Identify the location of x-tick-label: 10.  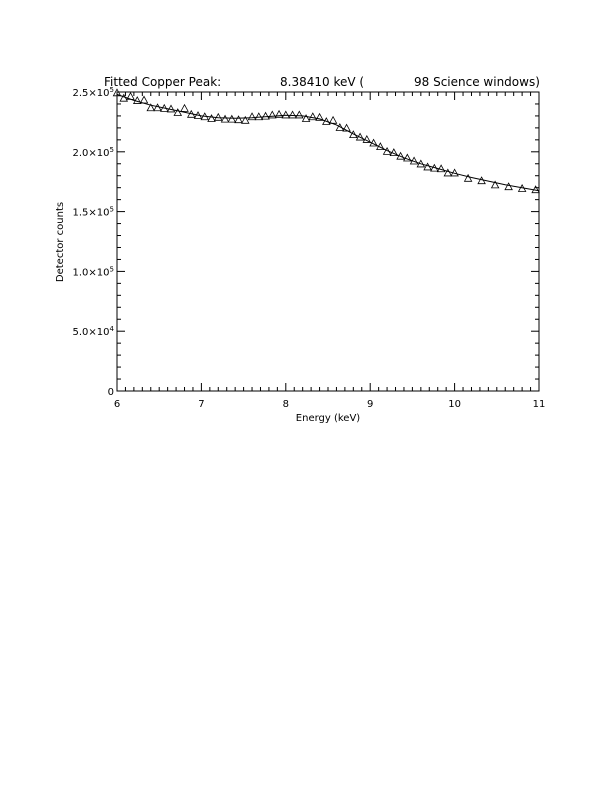
(454, 404).